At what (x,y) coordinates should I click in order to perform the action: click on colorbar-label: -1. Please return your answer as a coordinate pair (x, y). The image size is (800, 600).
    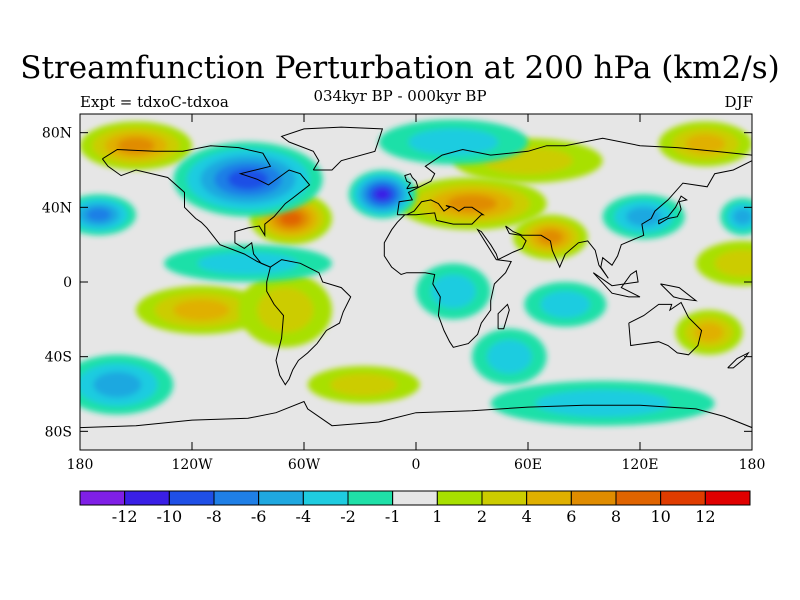
    Looking at the image, I should click on (393, 516).